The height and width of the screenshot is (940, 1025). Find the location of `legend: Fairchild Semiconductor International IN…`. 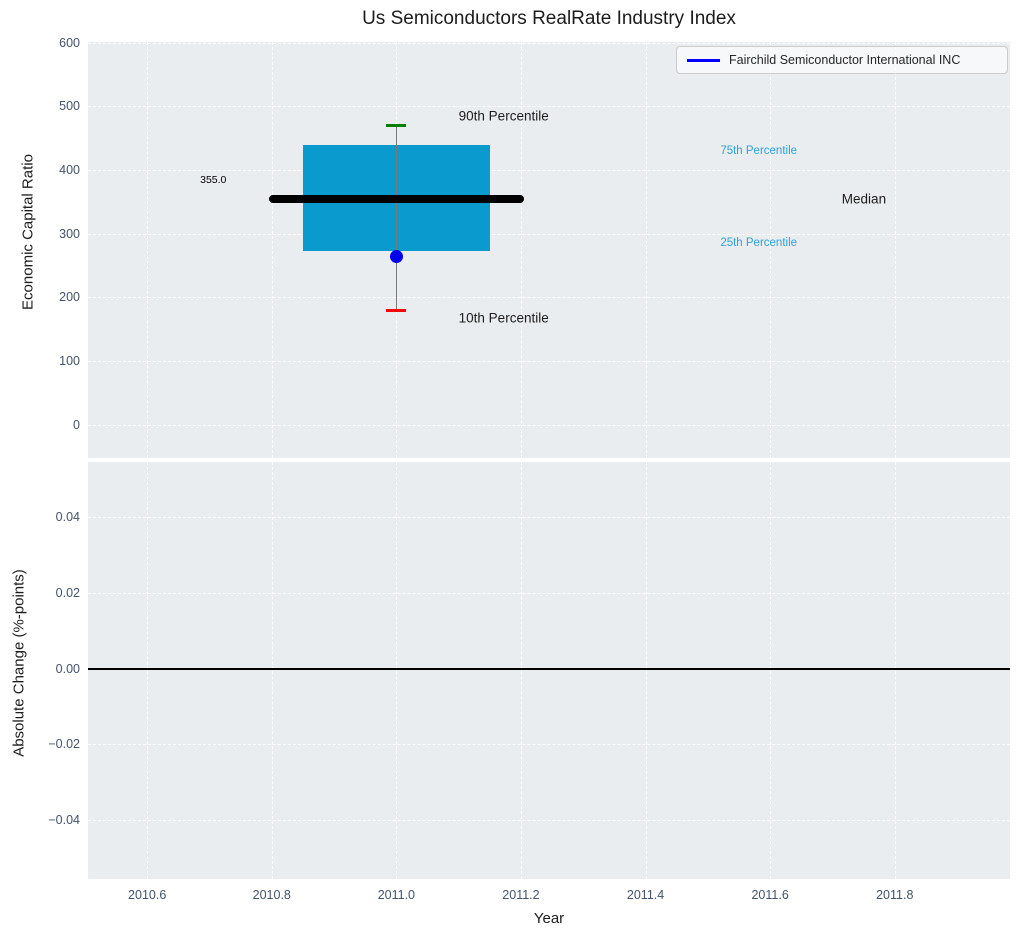

legend: Fairchild Semiconductor International IN… is located at coordinates (842, 60).